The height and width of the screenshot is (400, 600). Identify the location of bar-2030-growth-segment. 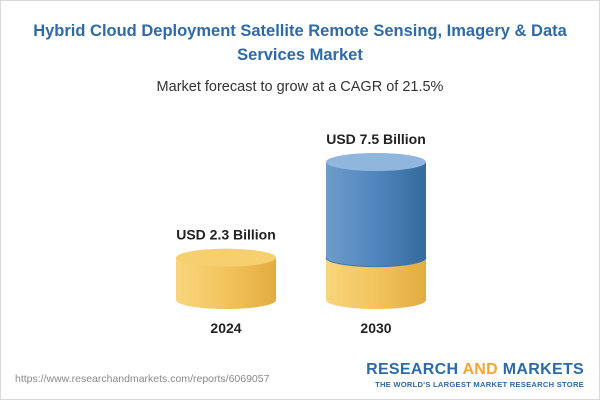
(376, 214).